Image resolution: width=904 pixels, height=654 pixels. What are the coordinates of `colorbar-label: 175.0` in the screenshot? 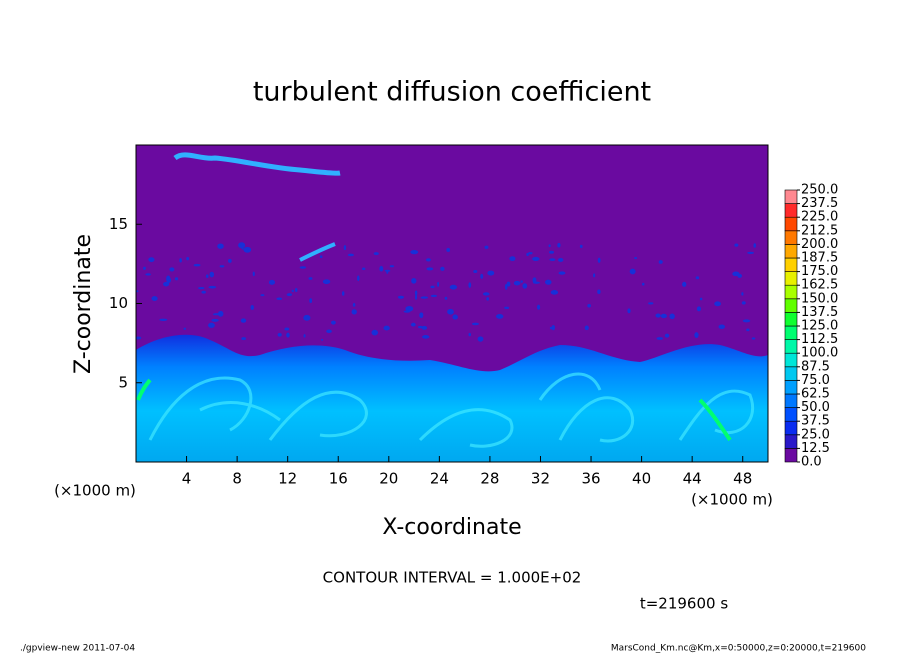 It's located at (819, 271).